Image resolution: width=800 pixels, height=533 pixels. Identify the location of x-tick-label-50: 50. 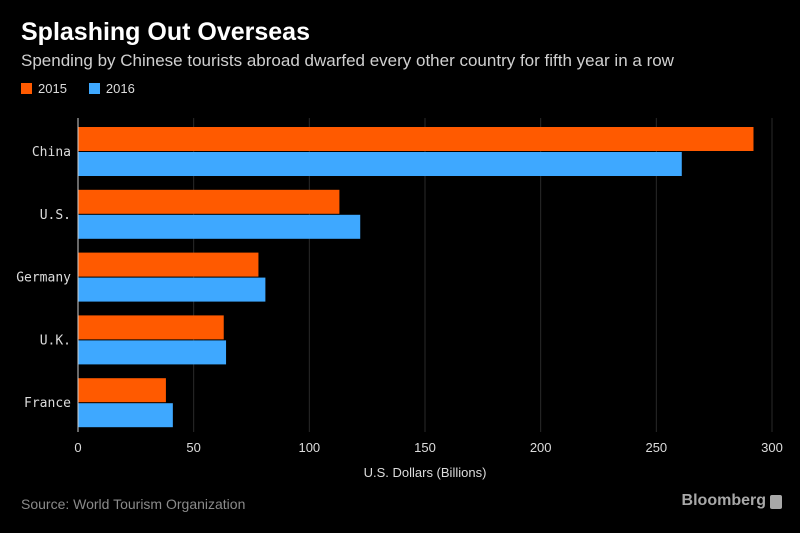
(193, 447).